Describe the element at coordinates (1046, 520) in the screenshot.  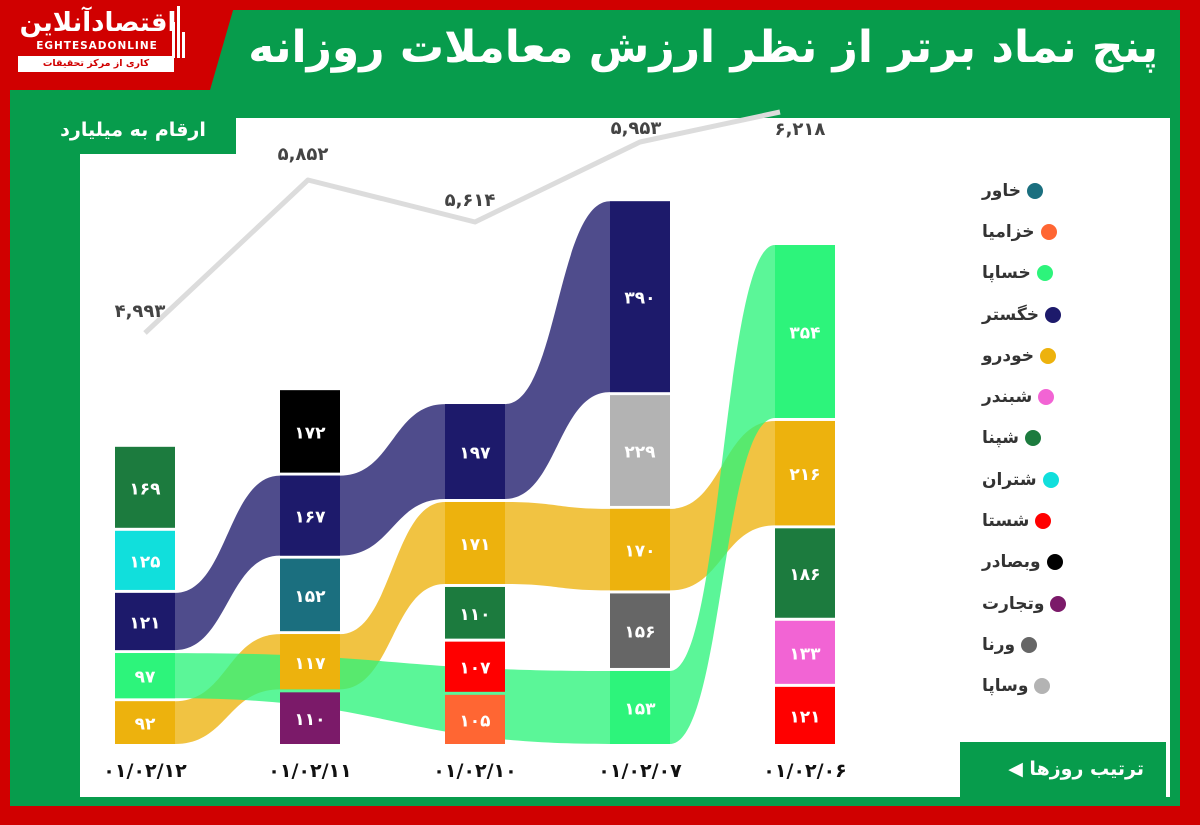
I see `legend-item: شستا` at that location.